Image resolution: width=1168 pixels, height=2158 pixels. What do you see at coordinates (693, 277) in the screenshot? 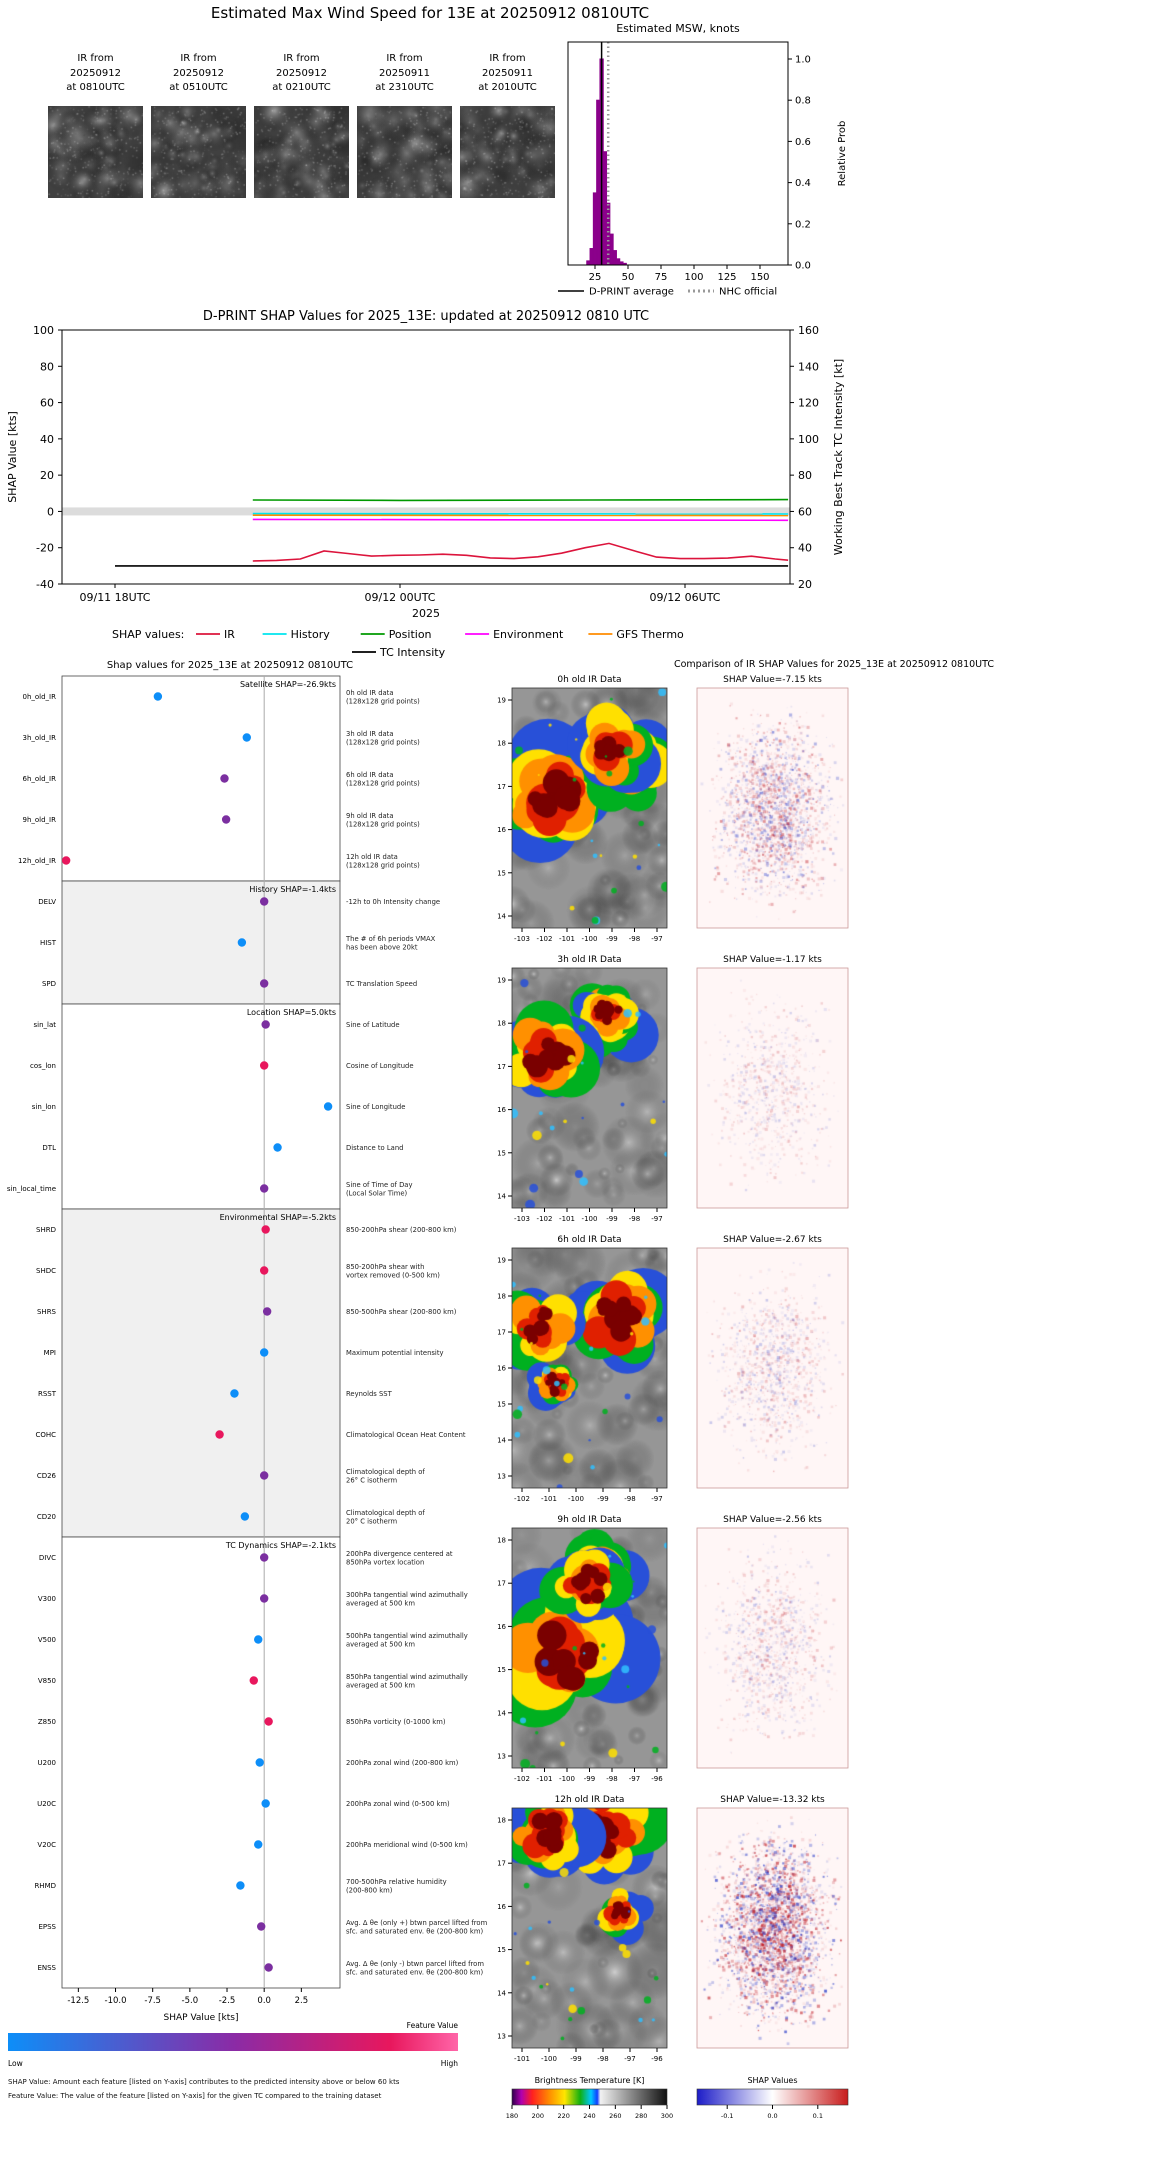
I see `svg-text: 100` at bounding box center [693, 277].